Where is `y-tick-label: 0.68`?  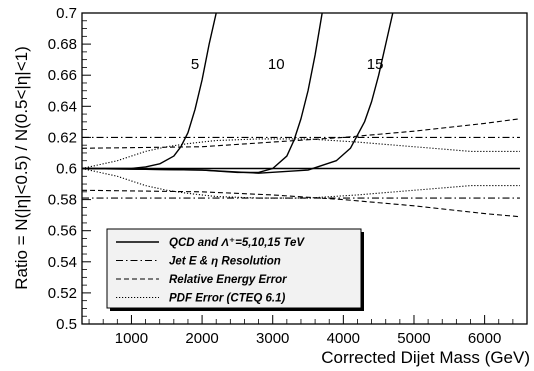
y-tick-label: 0.68 is located at coordinates (62, 44).